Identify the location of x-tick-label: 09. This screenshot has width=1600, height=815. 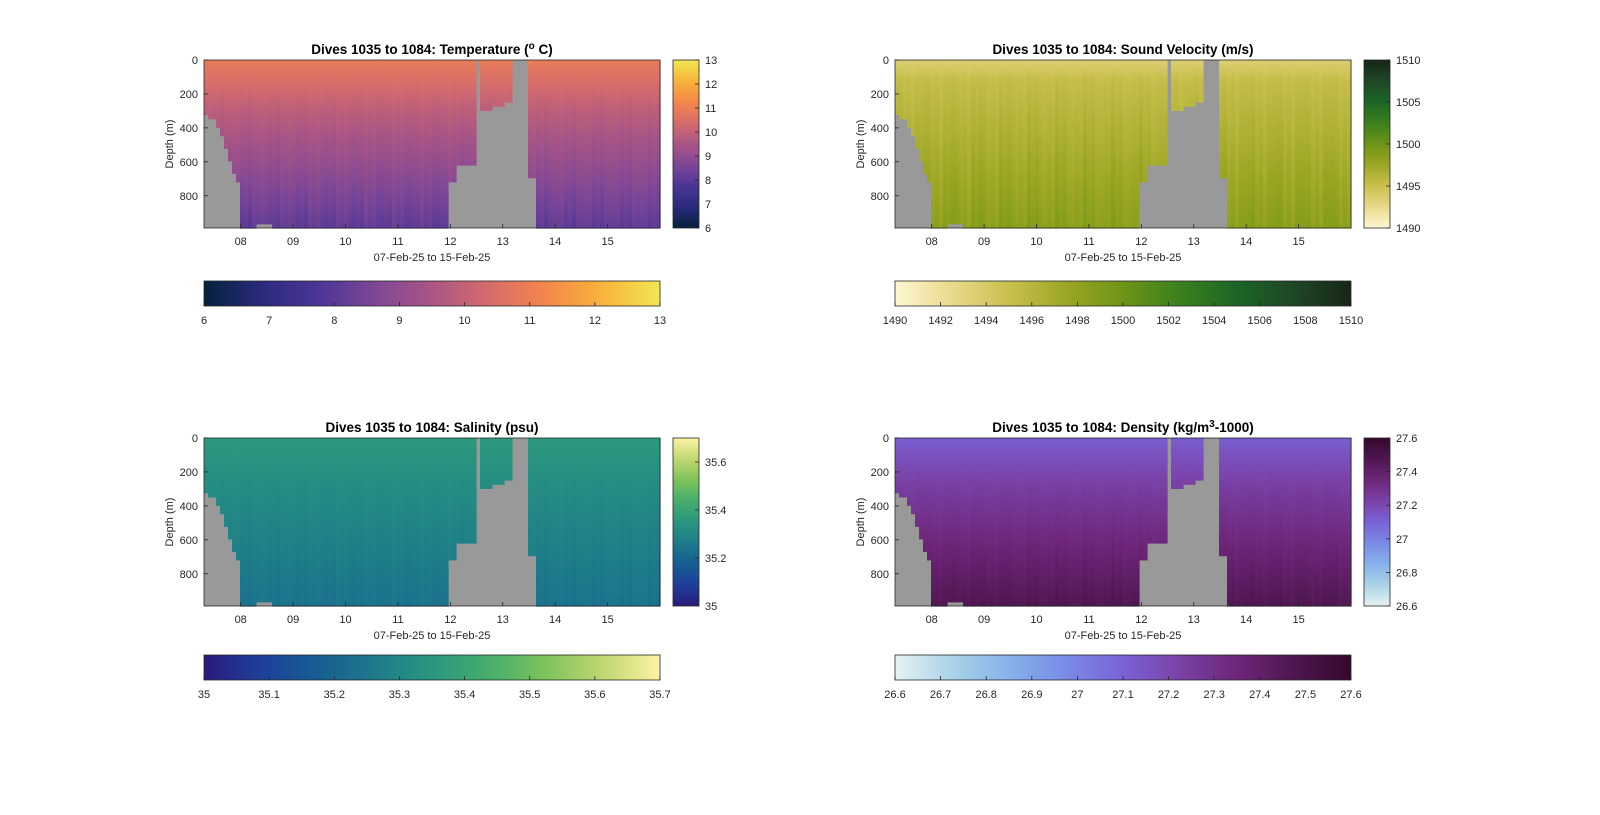
(293, 242).